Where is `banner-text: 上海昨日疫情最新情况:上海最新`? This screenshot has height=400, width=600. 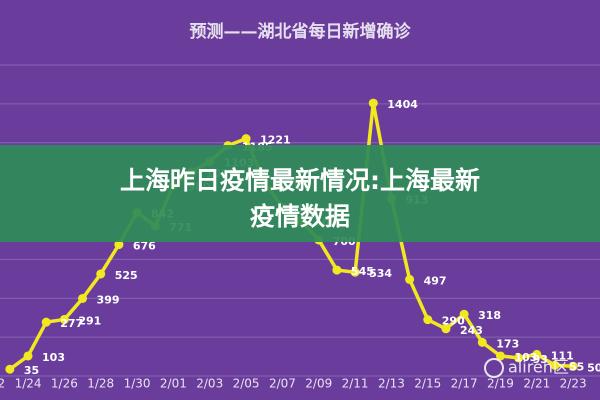 banner-text: 上海昨日疫情最新情况:上海最新 is located at coordinates (300, 180).